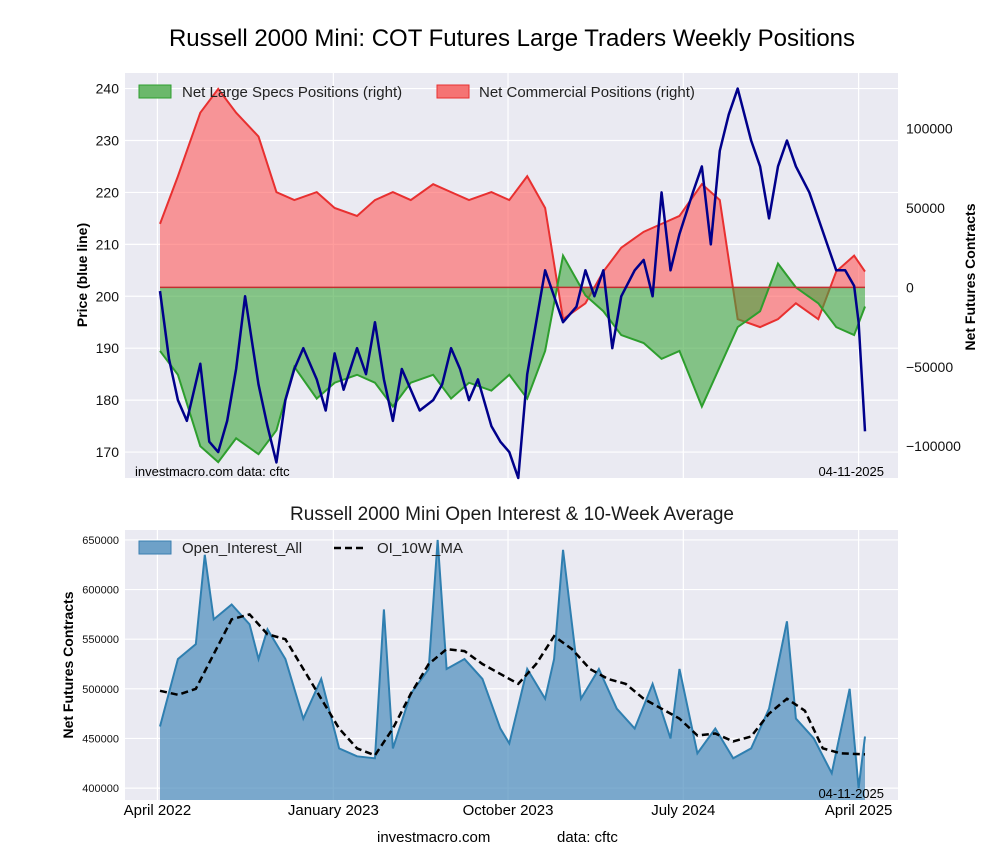 The image size is (1000, 860). I want to click on ma-line-path, so click(512, 684).